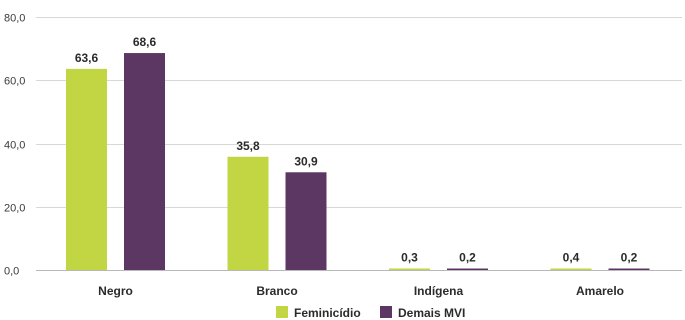 The width and height of the screenshot is (685, 320). What do you see at coordinates (87, 58) in the screenshot?
I see `data-label: 63,6` at bounding box center [87, 58].